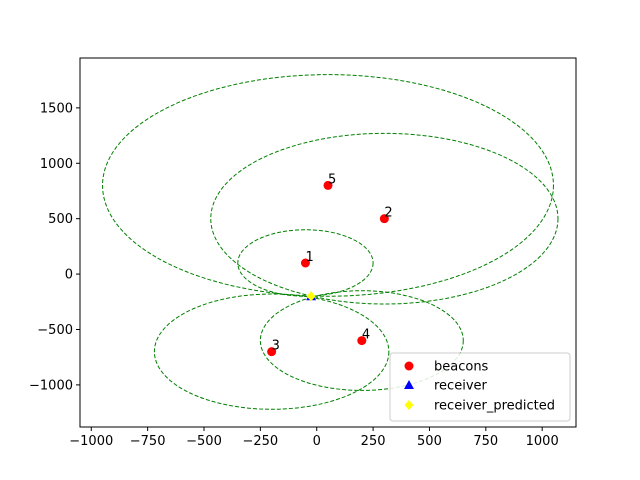 The image size is (640, 480). Describe the element at coordinates (429, 441) in the screenshot. I see `x-tick-label: 500` at that location.